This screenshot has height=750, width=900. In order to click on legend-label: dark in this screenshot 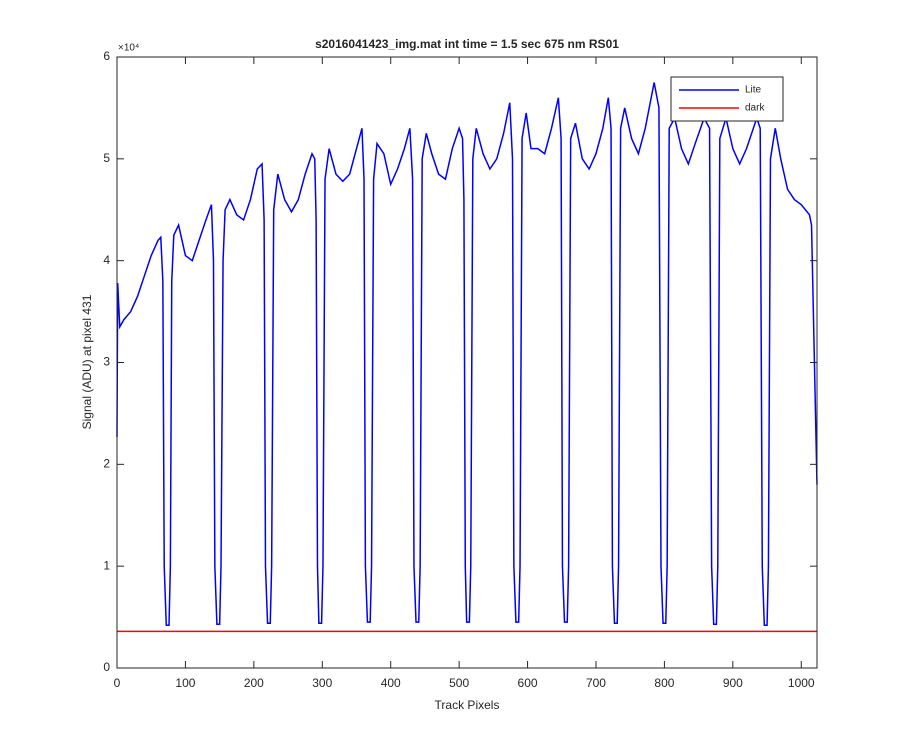, I will do `click(755, 108)`.